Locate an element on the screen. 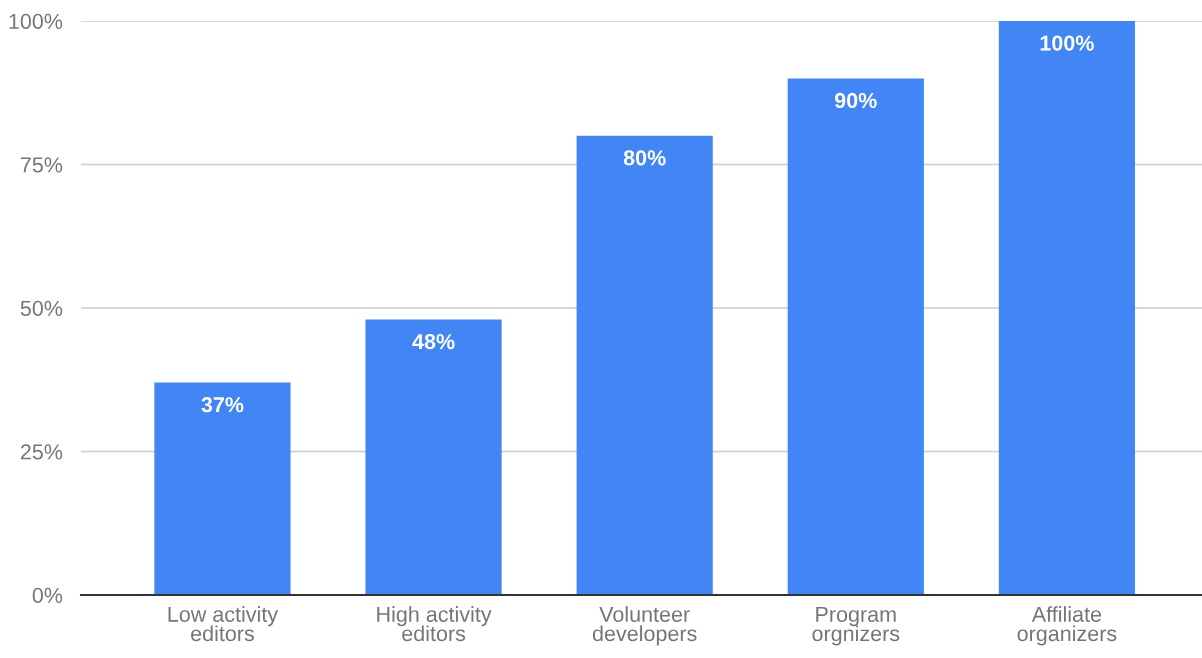 This screenshot has height=658, width=1202. data-label: 48% is located at coordinates (433, 341).